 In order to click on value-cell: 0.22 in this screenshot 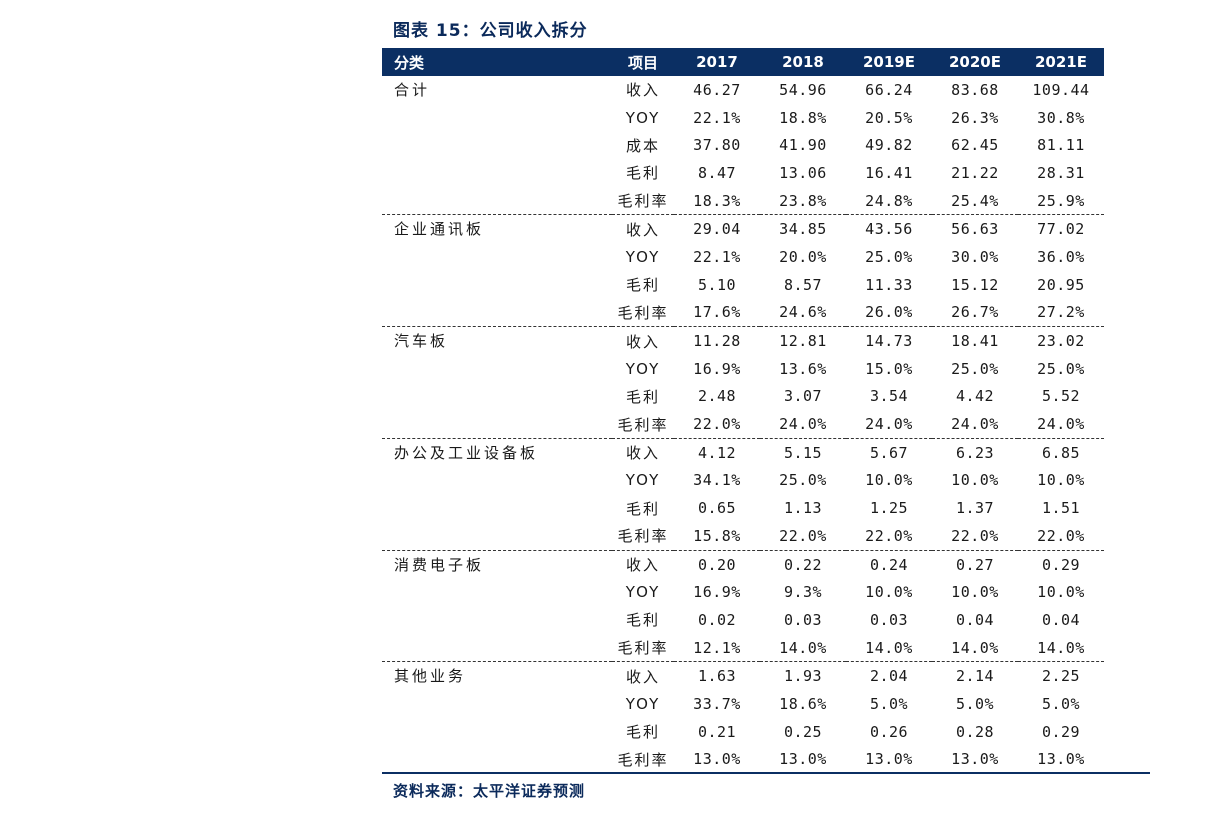, I will do `click(803, 564)`.